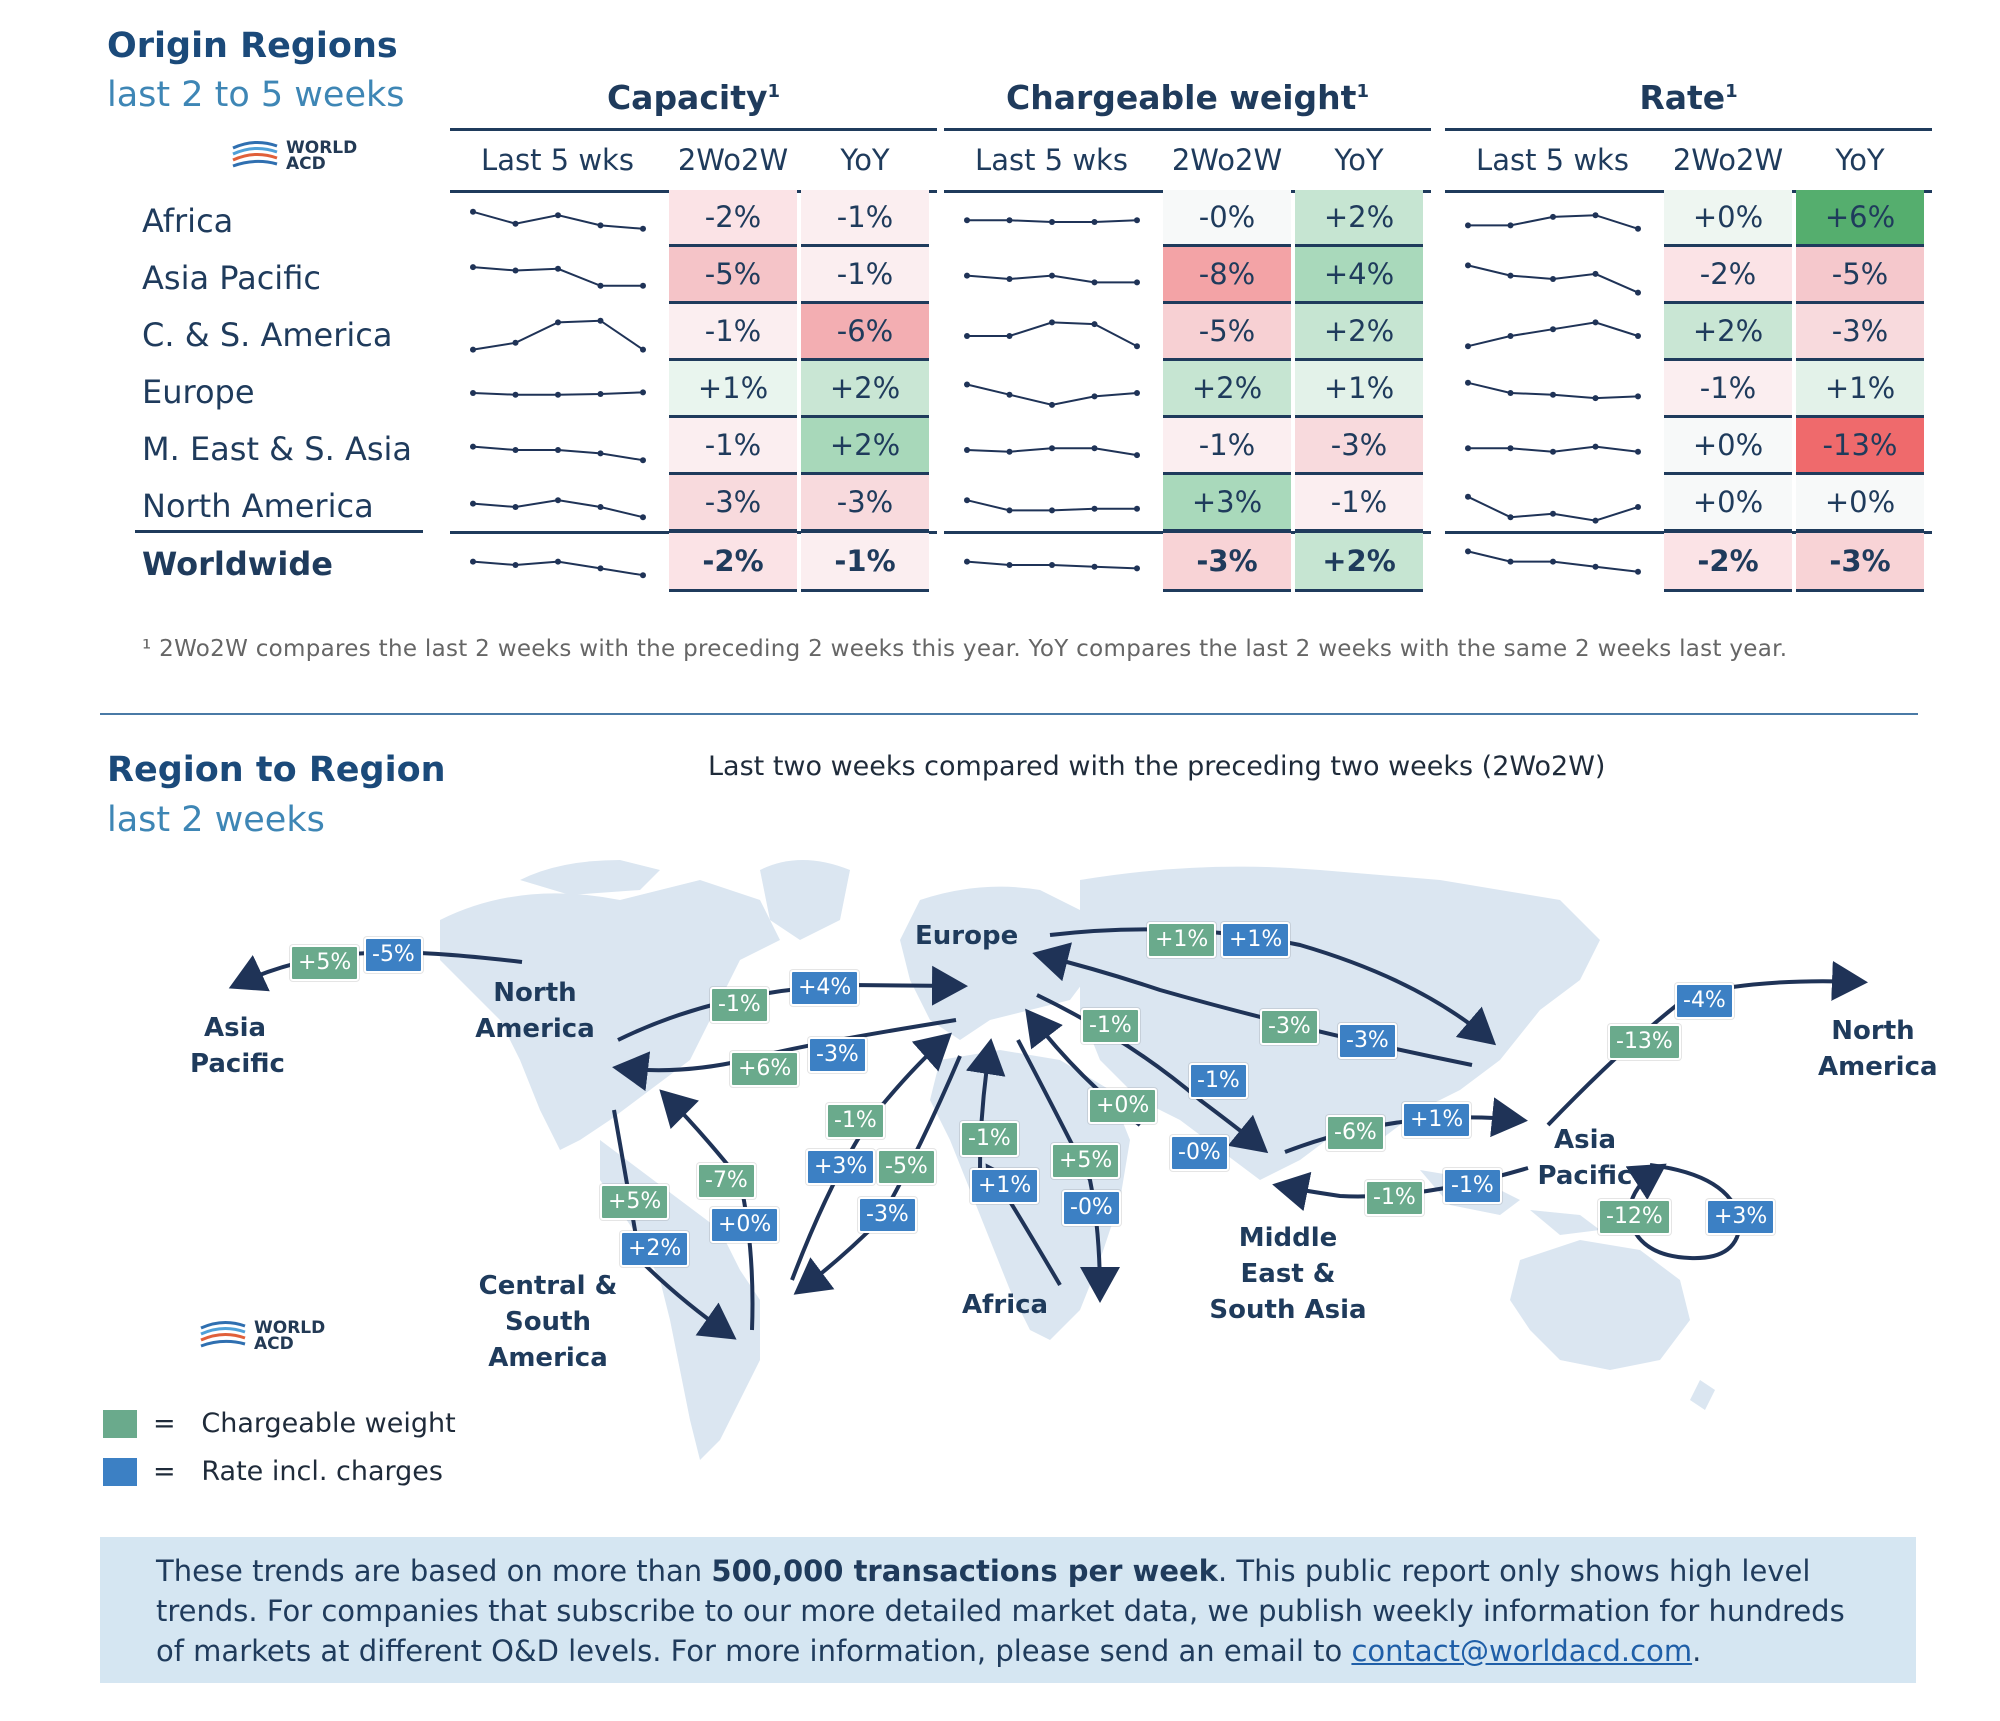  Describe the element at coordinates (1878, 1049) in the screenshot. I see `label-north-america-east: North America` at that location.